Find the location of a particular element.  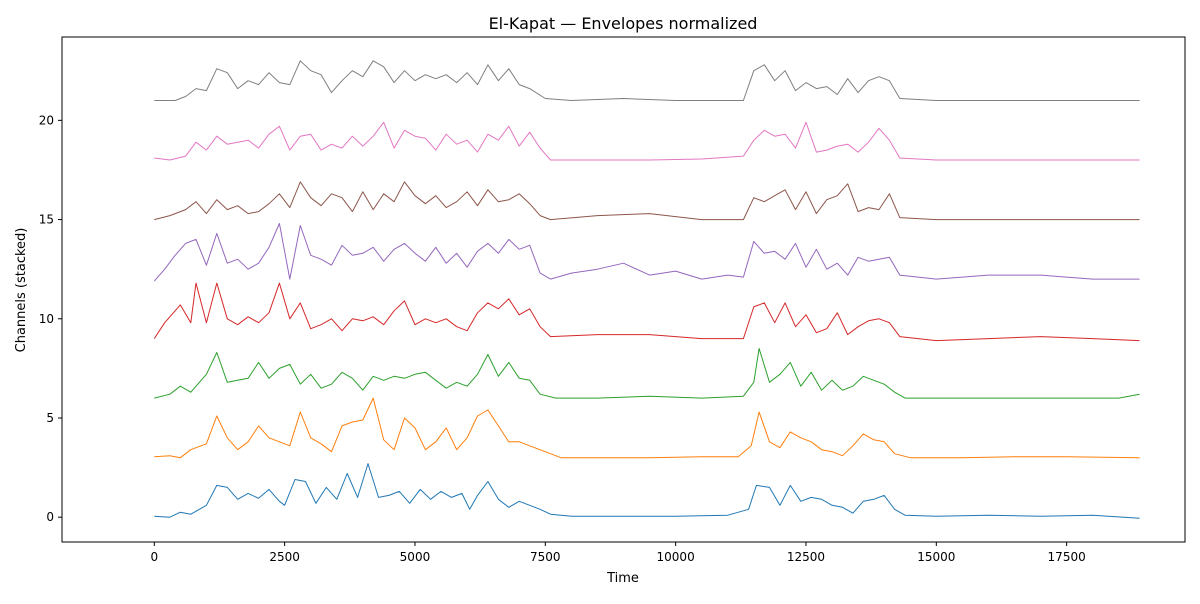

y-tick-label: 20 is located at coordinates (46, 120).